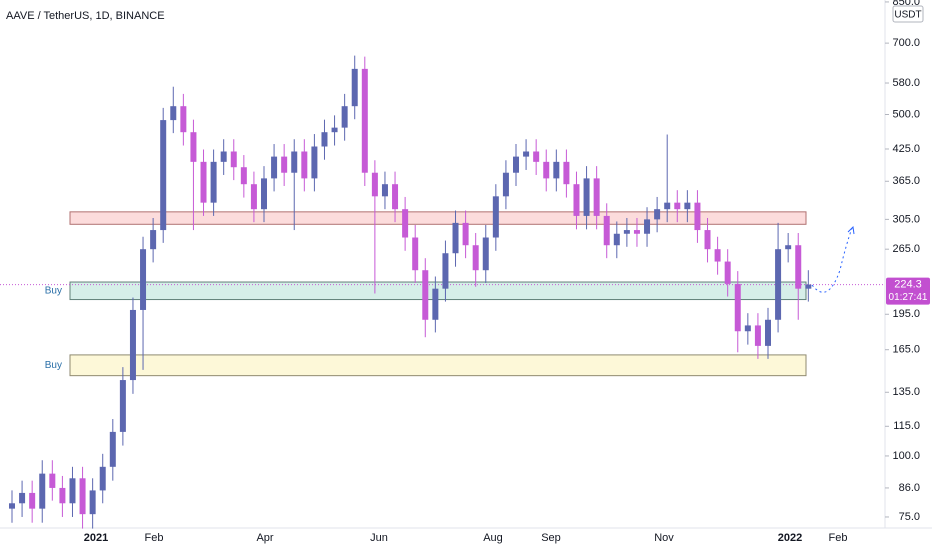 This screenshot has width=932, height=550. I want to click on y-tick-label: 500.0, so click(906, 114).